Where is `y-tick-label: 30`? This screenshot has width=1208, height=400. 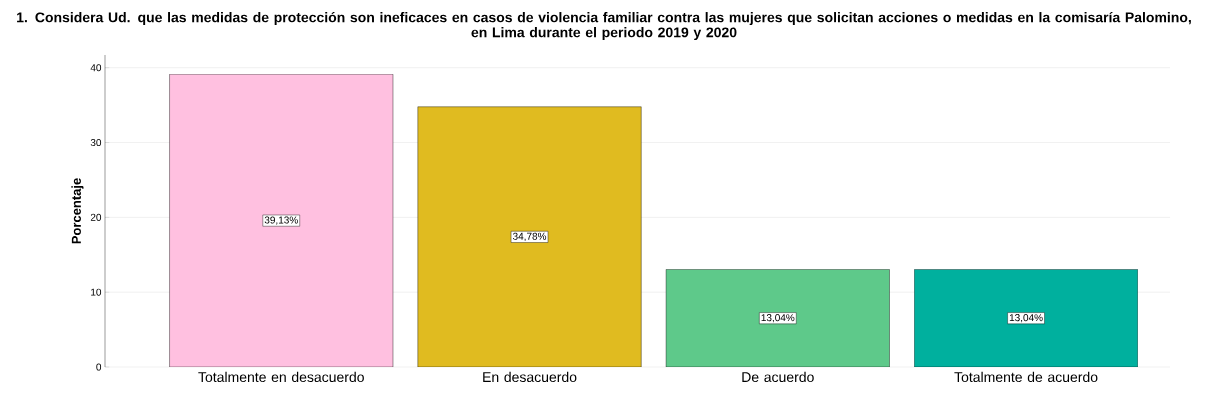
y-tick-label: 30 is located at coordinates (96, 142).